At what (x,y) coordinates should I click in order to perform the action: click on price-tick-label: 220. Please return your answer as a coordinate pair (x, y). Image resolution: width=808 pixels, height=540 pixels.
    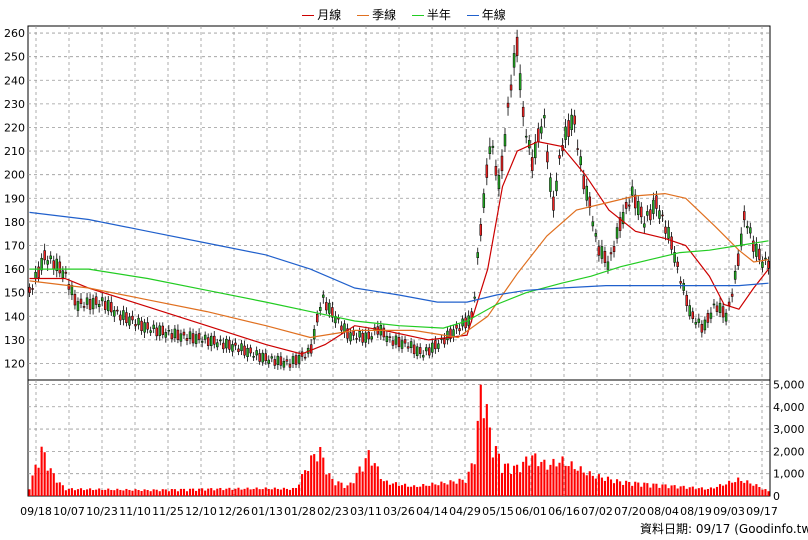
    Looking at the image, I should click on (14, 127).